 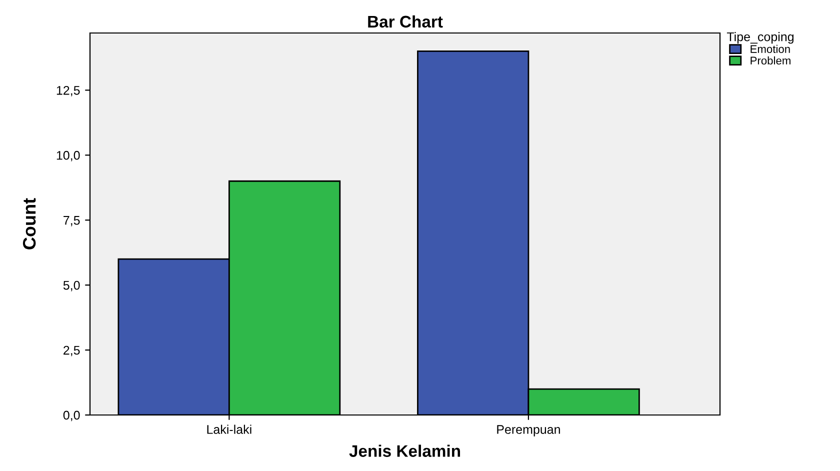 I want to click on legend-label: Problem, so click(x=770, y=60).